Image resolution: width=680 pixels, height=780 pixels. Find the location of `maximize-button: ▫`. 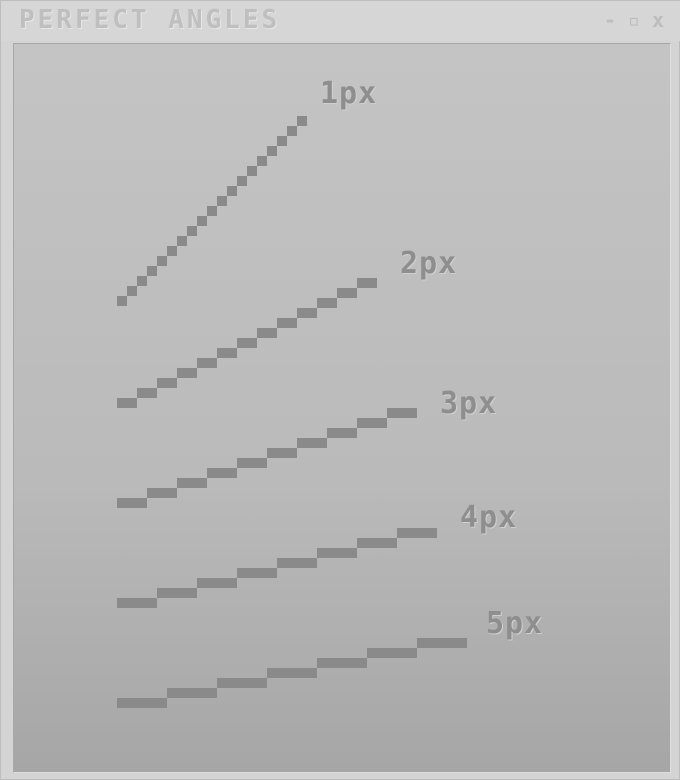

maximize-button: ▫ is located at coordinates (634, 20).